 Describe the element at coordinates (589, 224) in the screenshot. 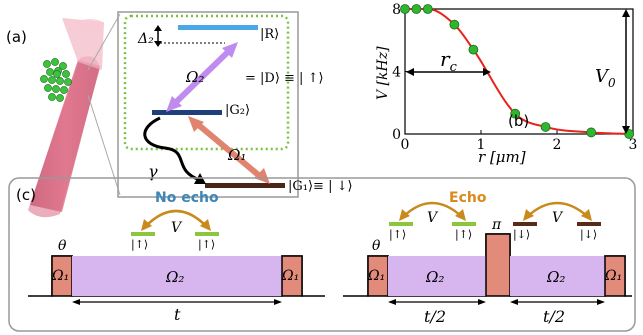

I see `echo-down-bar-right` at that location.